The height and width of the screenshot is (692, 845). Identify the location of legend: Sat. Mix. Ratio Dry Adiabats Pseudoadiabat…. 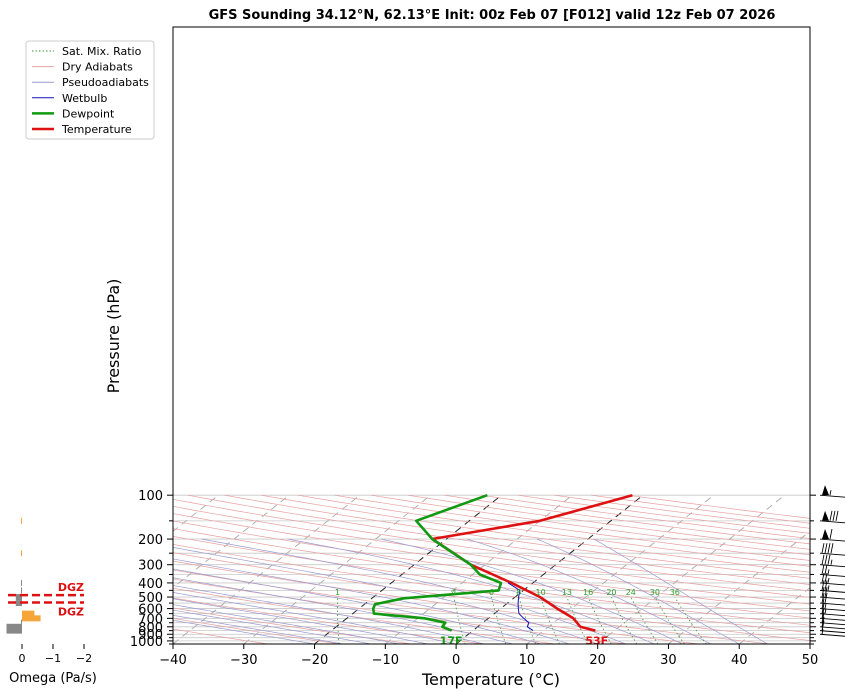
(90, 90).